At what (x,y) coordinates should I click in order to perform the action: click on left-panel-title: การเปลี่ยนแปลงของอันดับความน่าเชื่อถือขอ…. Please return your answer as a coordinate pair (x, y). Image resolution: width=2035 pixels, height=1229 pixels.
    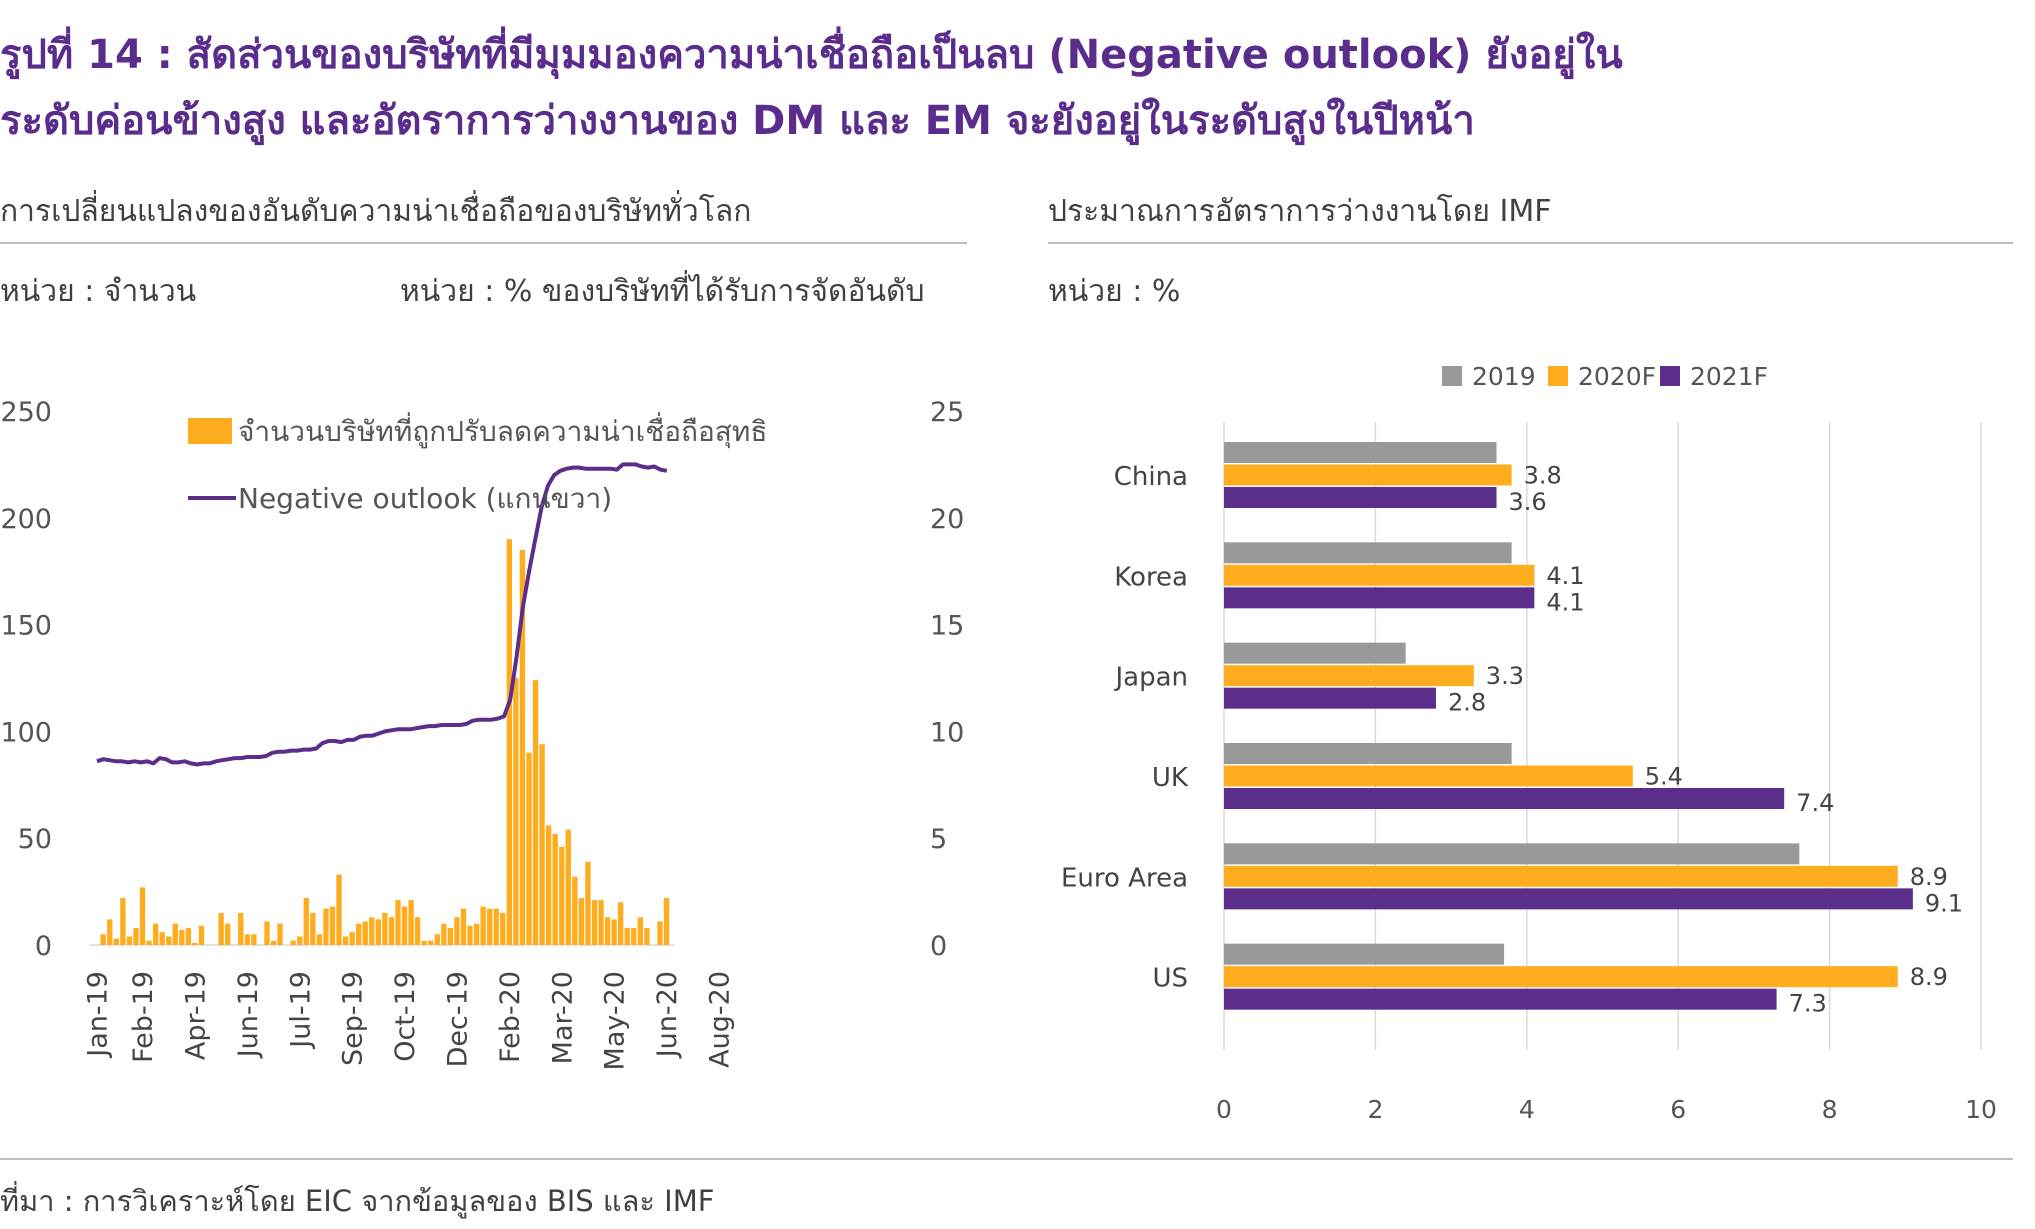
    Looking at the image, I should click on (376, 211).